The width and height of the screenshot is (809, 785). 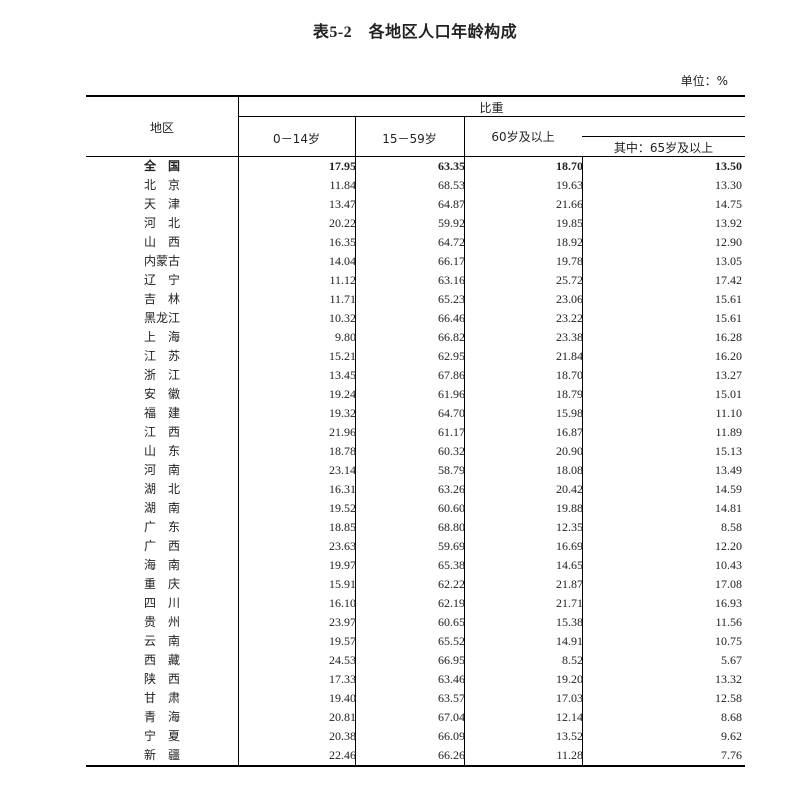 I want to click on region-name: 浙 江, so click(x=162, y=375).